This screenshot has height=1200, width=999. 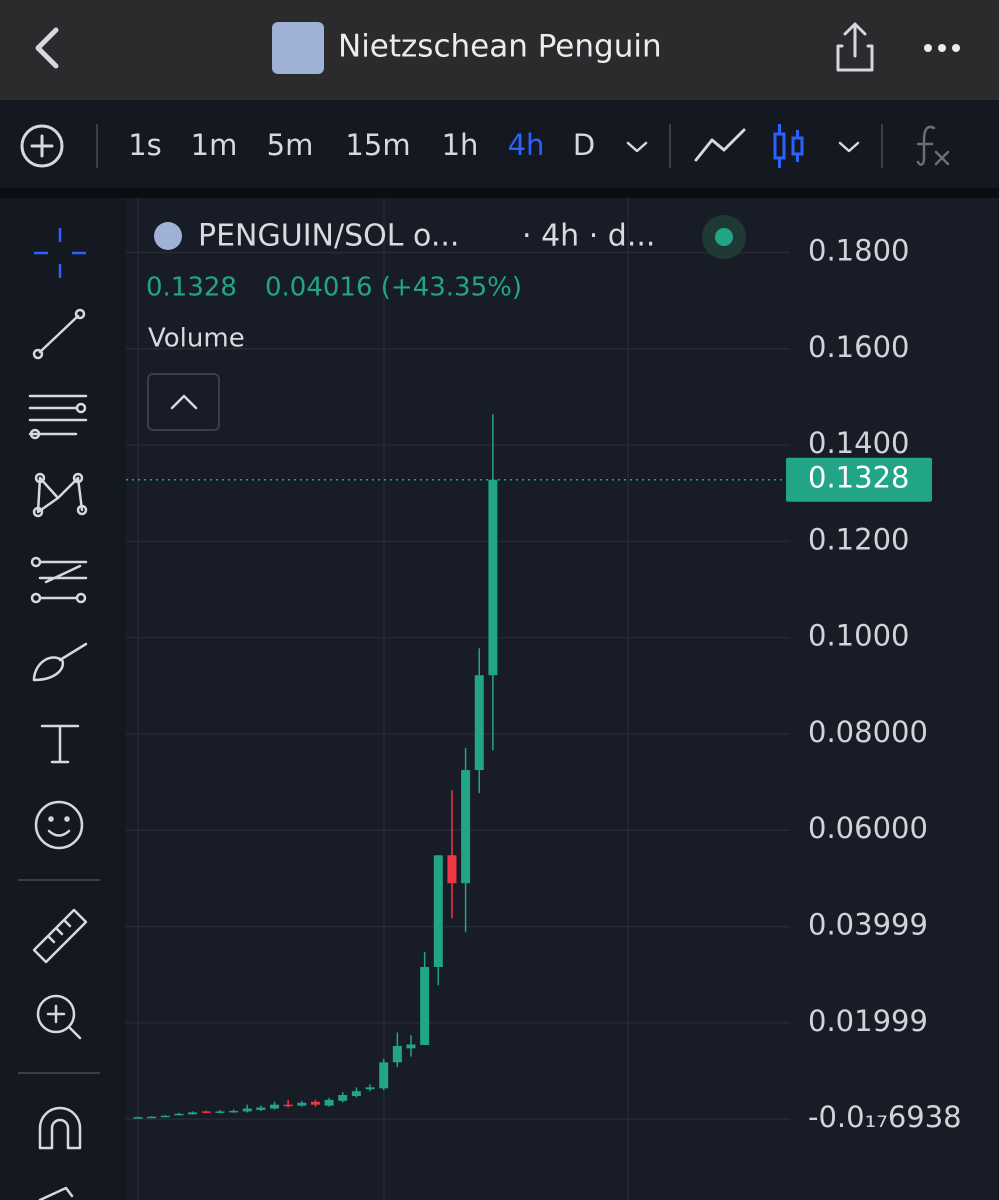 I want to click on toolbar, so click(x=499, y=144).